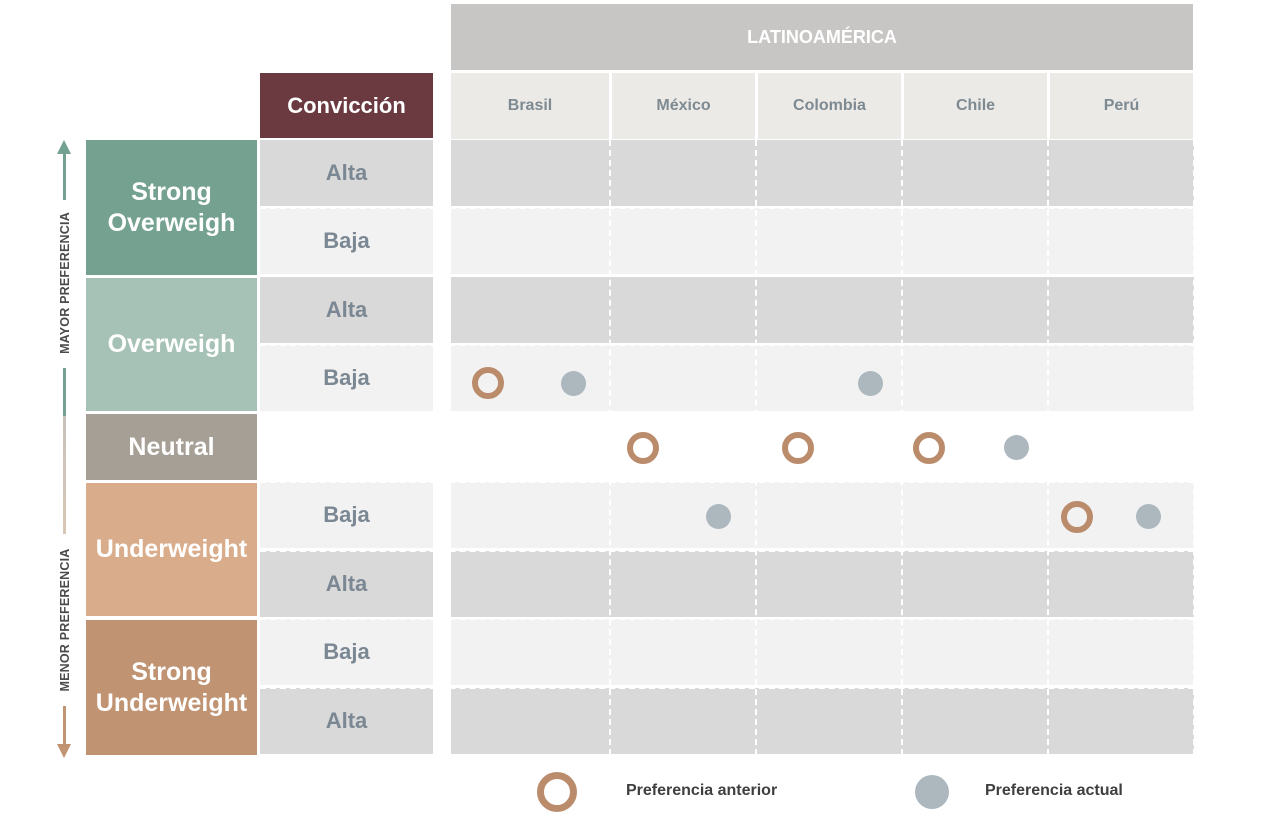 The width and height of the screenshot is (1261, 816). What do you see at coordinates (1077, 517) in the screenshot?
I see `marker-previous-peru` at bounding box center [1077, 517].